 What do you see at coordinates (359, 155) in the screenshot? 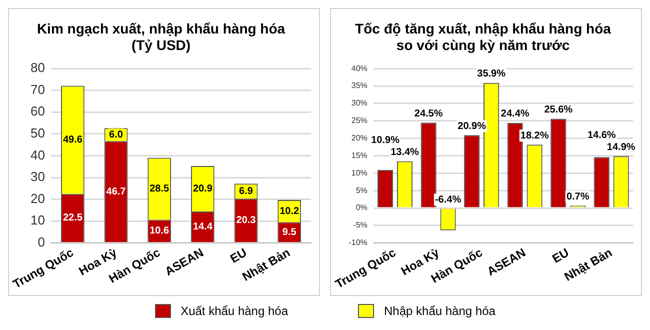
I see `y-tick-label: 15%` at bounding box center [359, 155].